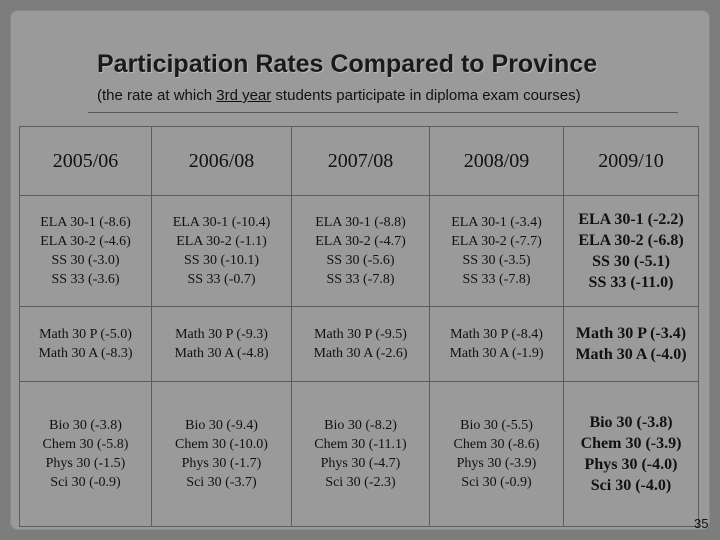 The height and width of the screenshot is (540, 720). Describe the element at coordinates (631, 240) in the screenshot. I see `cell-line: ELA 30-2 (-6.8)` at that location.